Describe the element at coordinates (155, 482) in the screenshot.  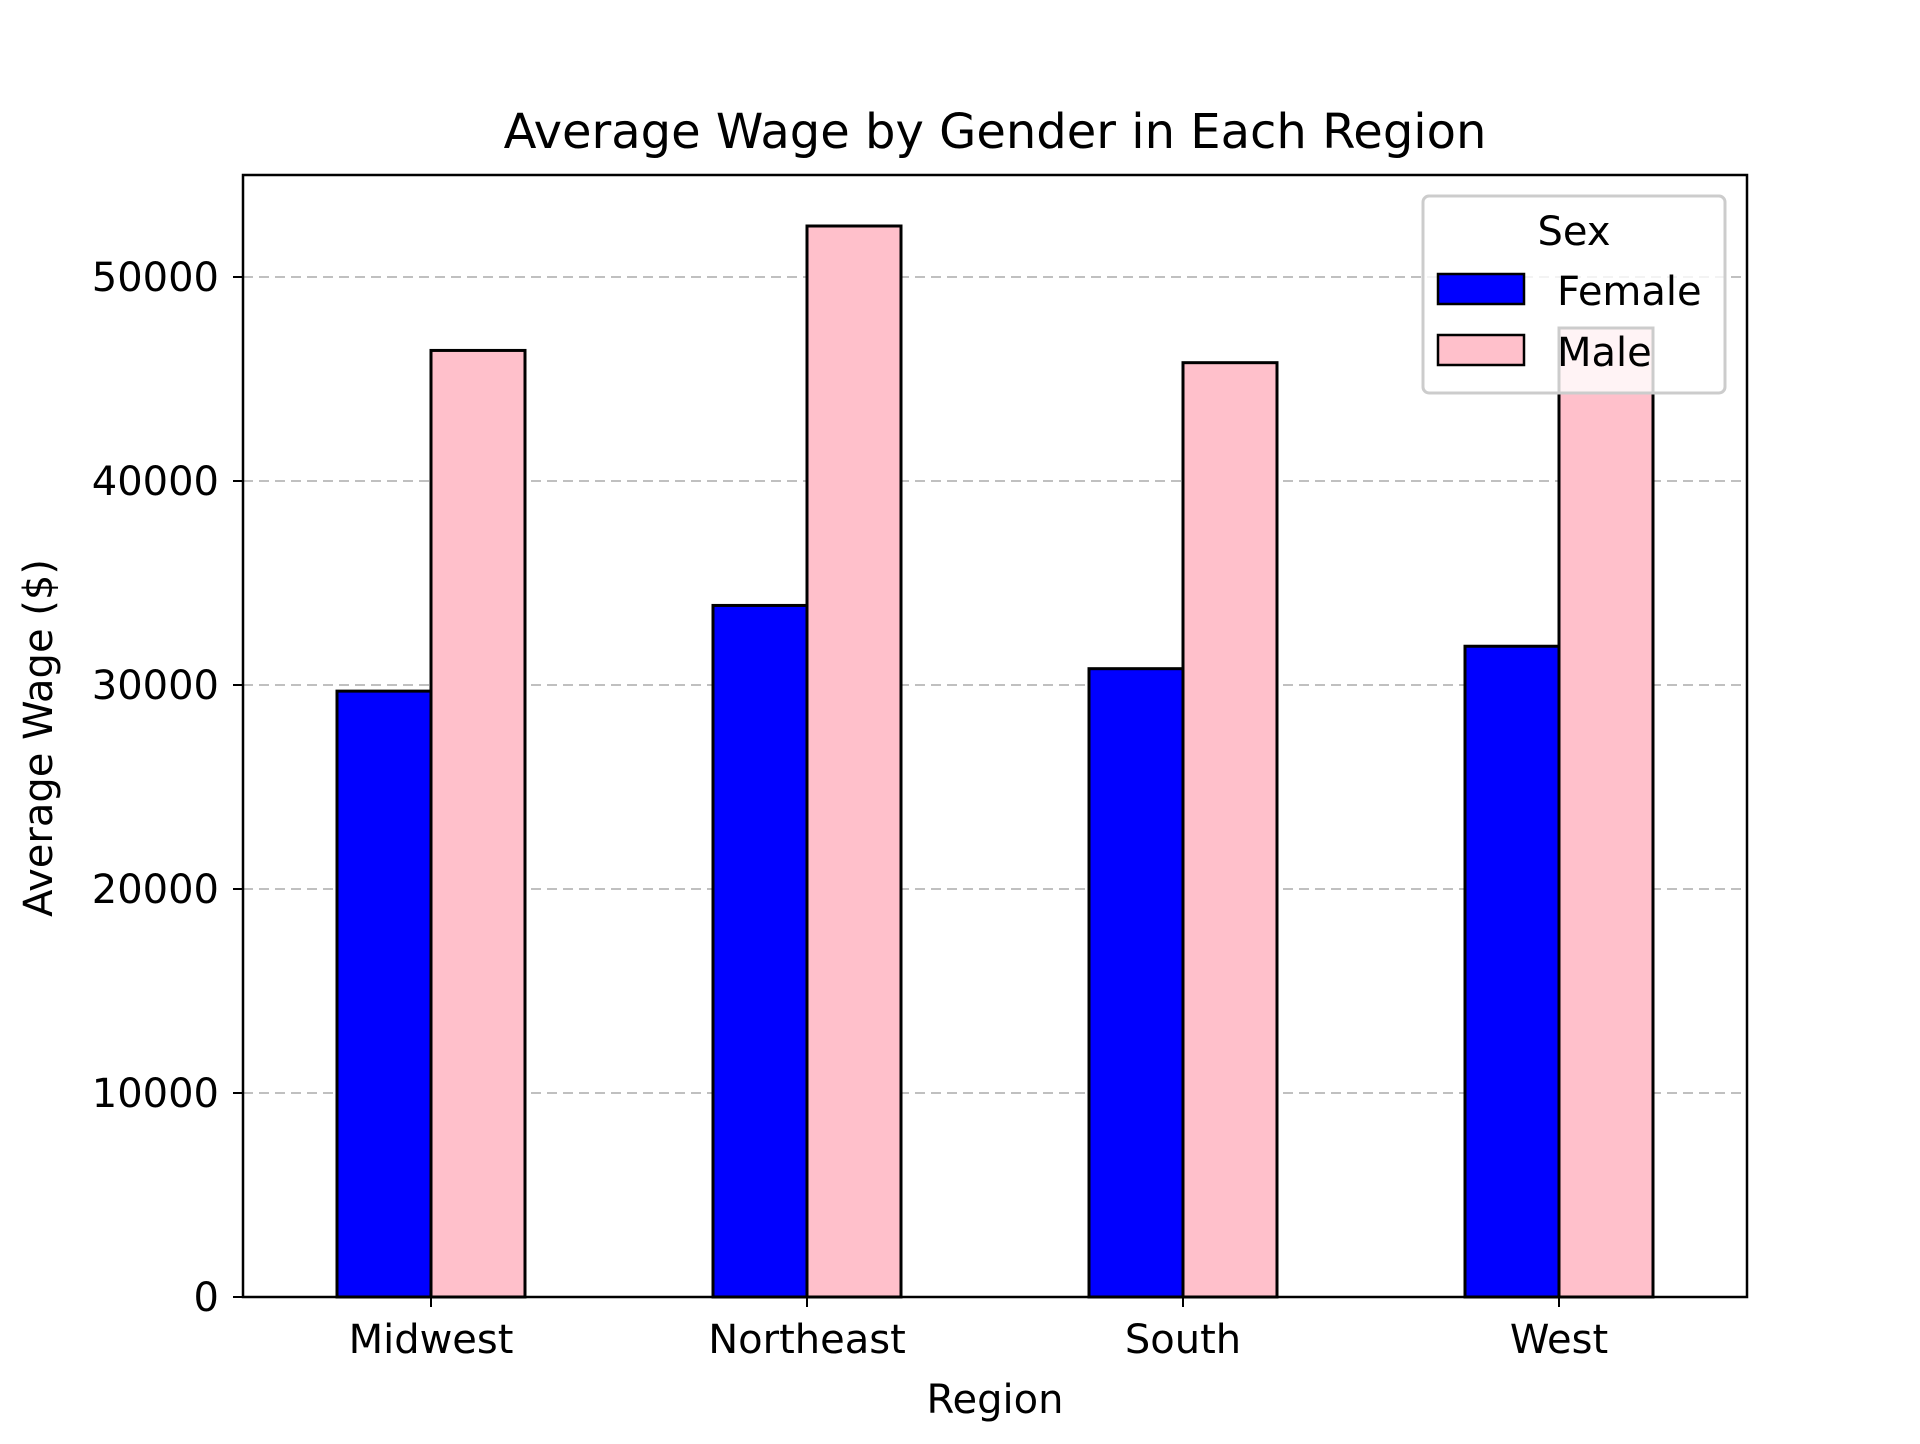
I see `y-tick-label: 40000` at that location.